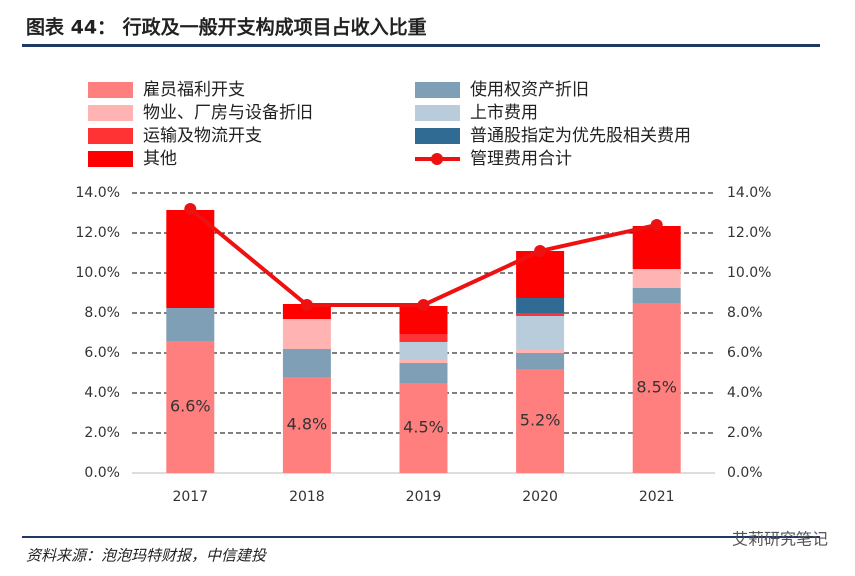 This screenshot has width=855, height=576. I want to click on legend-label: 使用权资产折旧, so click(529, 89).